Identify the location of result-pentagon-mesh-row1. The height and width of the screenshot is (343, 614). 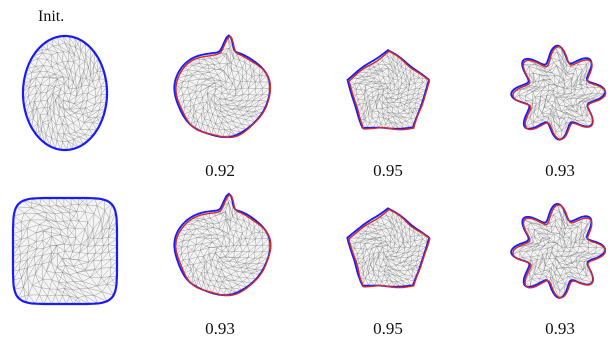
(388, 90).